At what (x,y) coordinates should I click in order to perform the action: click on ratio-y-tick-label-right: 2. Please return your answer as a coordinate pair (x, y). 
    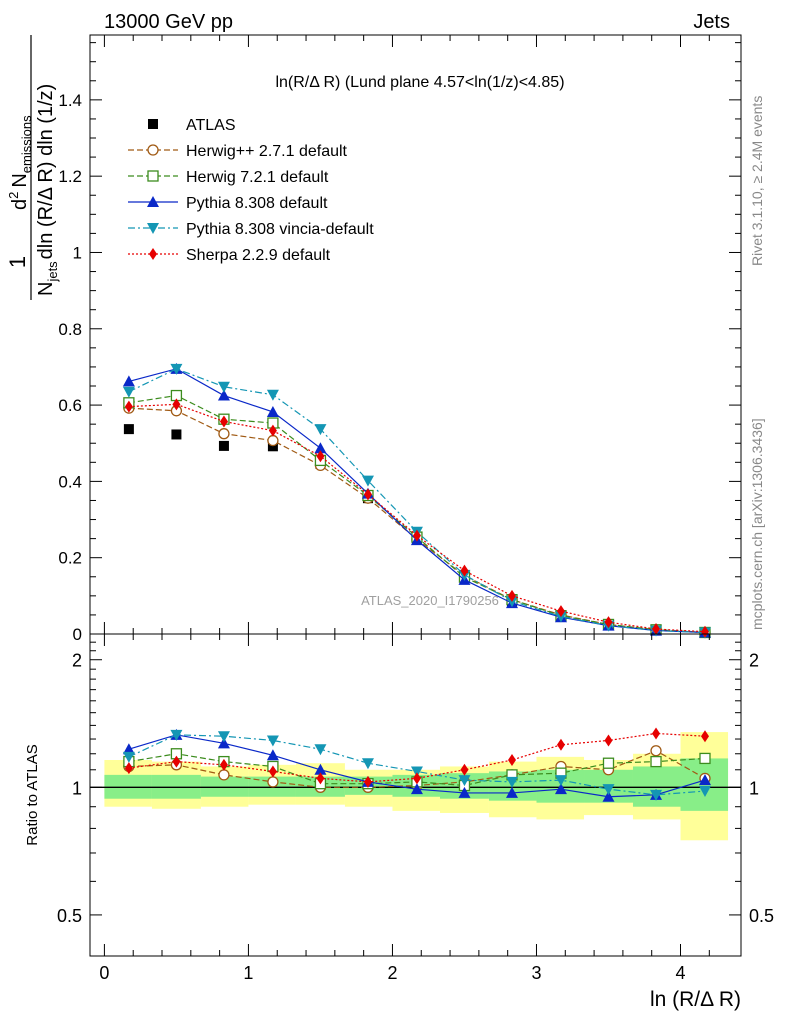
    Looking at the image, I should click on (754, 661).